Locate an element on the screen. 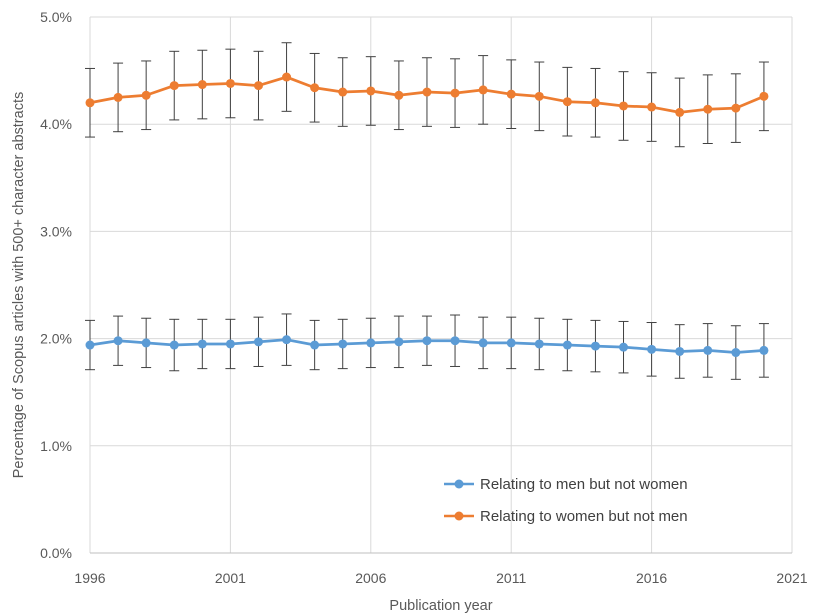  legend-marker-women is located at coordinates (459, 516).